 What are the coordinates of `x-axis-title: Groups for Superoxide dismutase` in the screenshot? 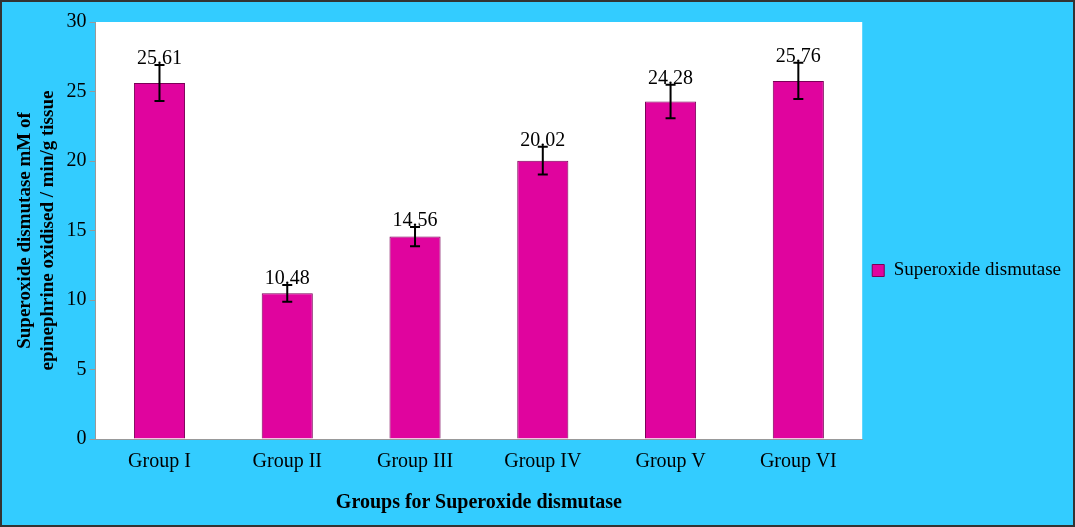 It's located at (479, 502).